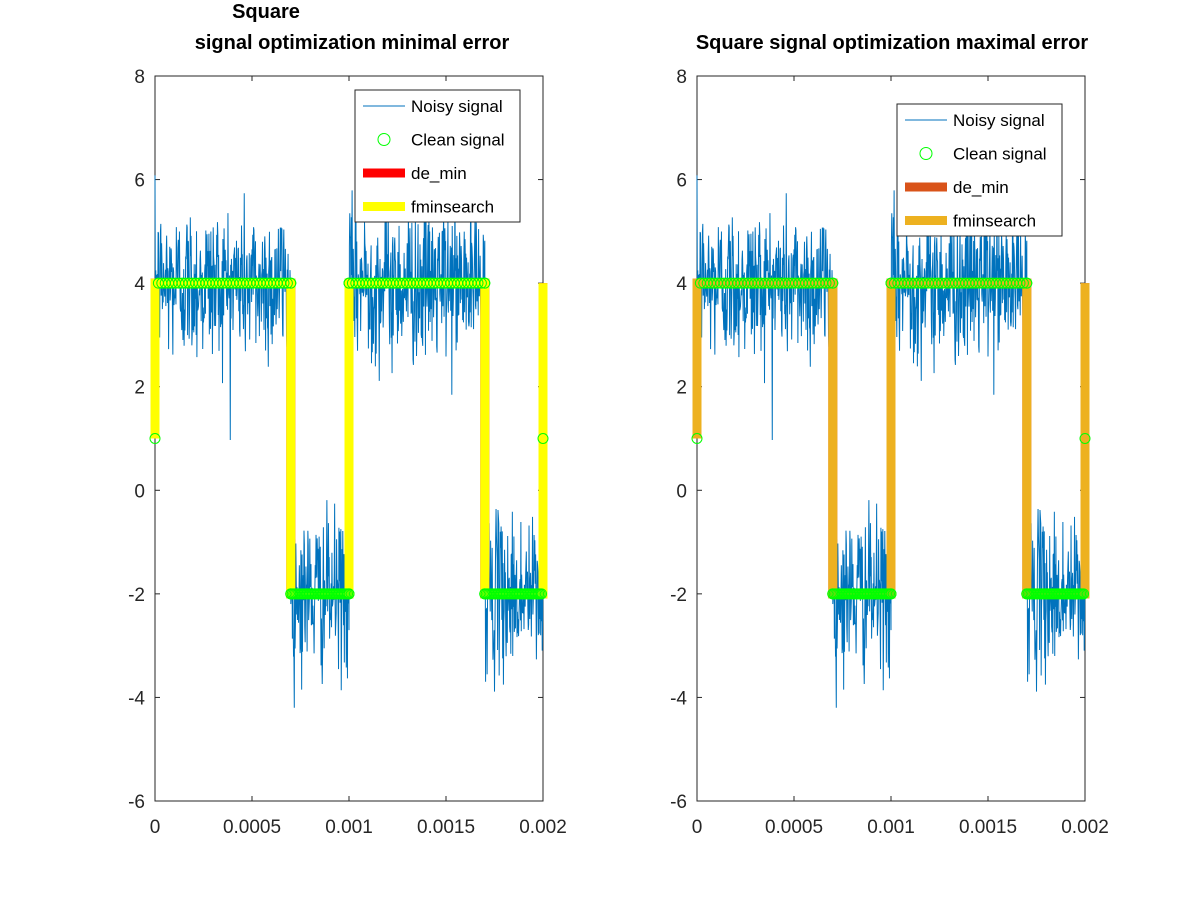  What do you see at coordinates (892, 43) in the screenshot?
I see `chart-title: Square signal optimization maximal error` at bounding box center [892, 43].